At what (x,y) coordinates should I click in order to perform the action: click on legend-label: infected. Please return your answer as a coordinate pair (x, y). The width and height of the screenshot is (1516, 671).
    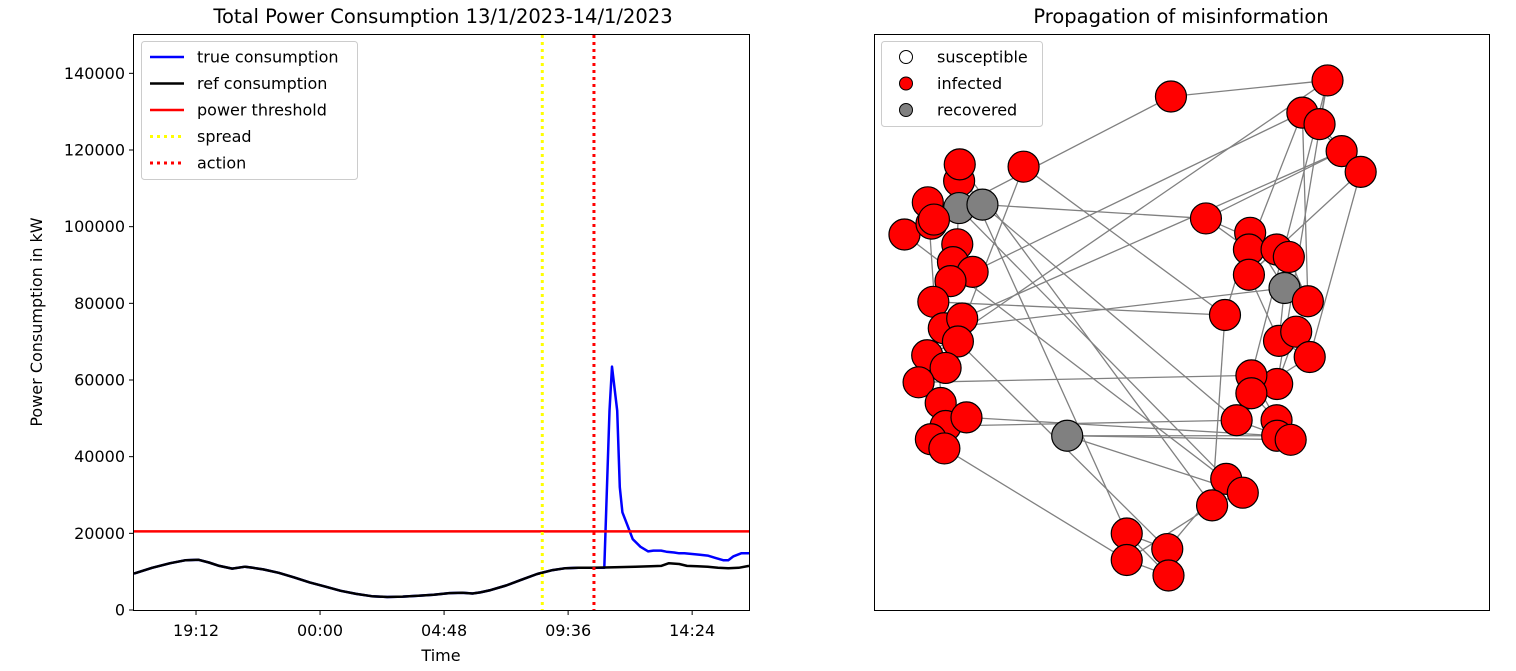
    Looking at the image, I should click on (969, 83).